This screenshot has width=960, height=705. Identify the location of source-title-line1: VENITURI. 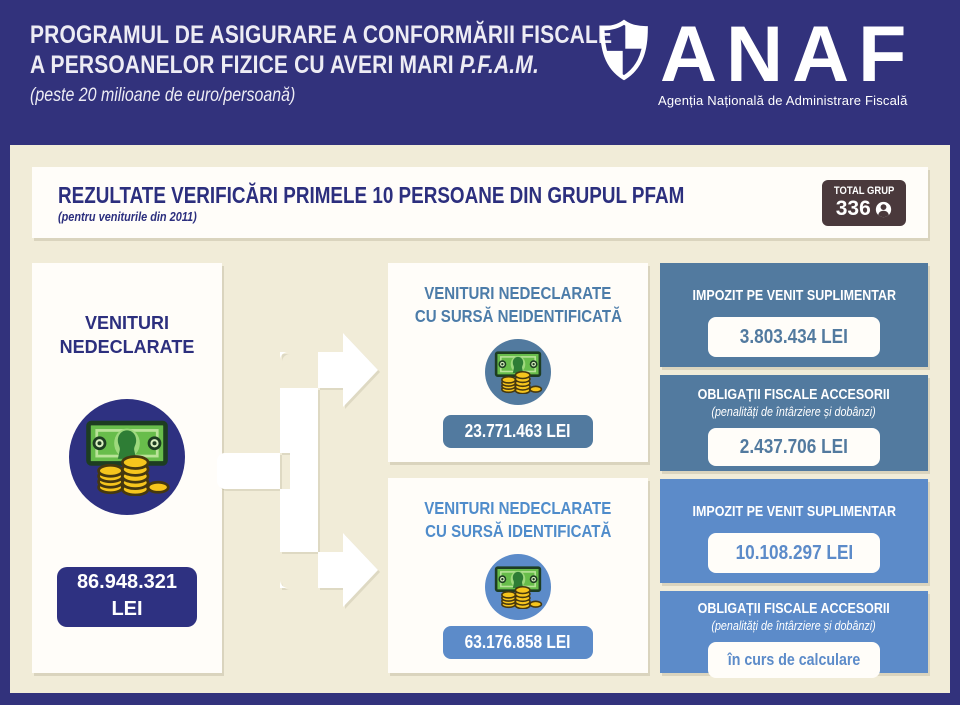
(126, 323).